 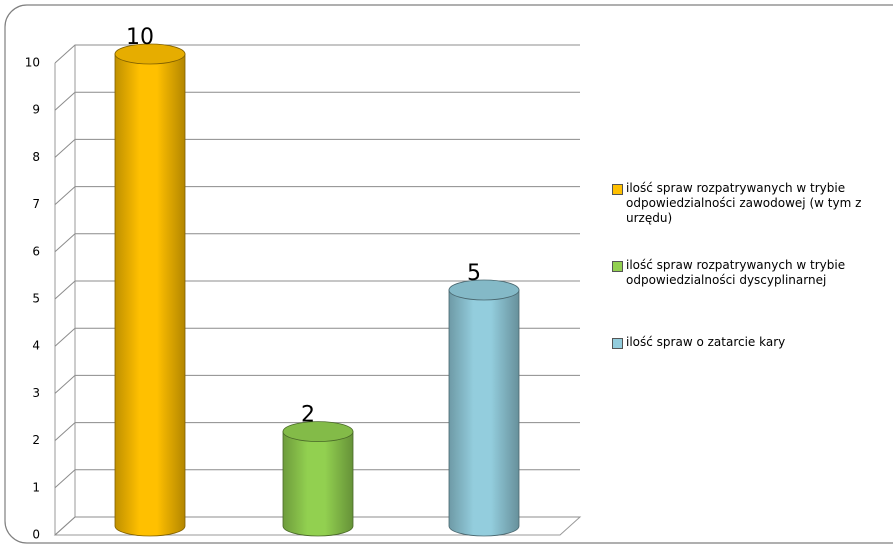 I want to click on y-tick-label: 10, so click(x=32, y=63).